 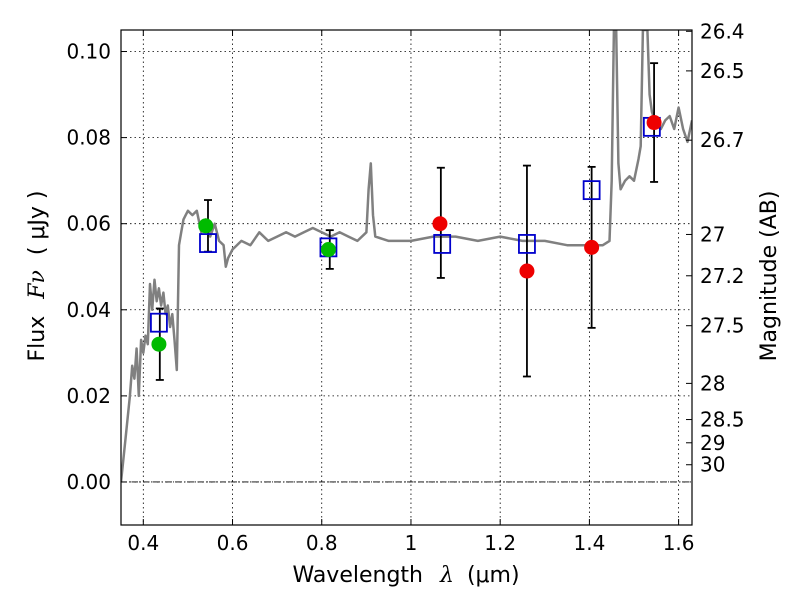 What do you see at coordinates (679, 543) in the screenshot?
I see `x-tick-label: 1.6` at bounding box center [679, 543].